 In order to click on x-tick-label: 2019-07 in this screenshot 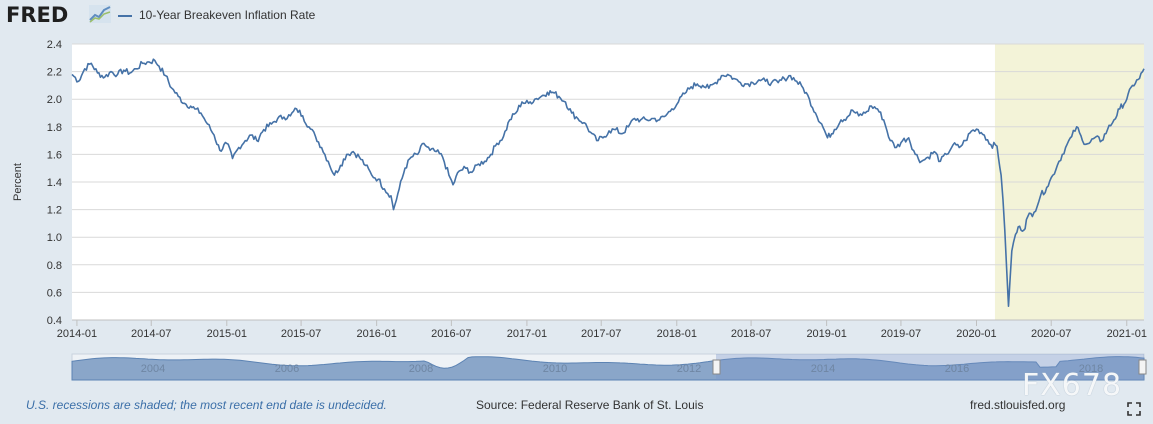, I will do `click(901, 334)`.